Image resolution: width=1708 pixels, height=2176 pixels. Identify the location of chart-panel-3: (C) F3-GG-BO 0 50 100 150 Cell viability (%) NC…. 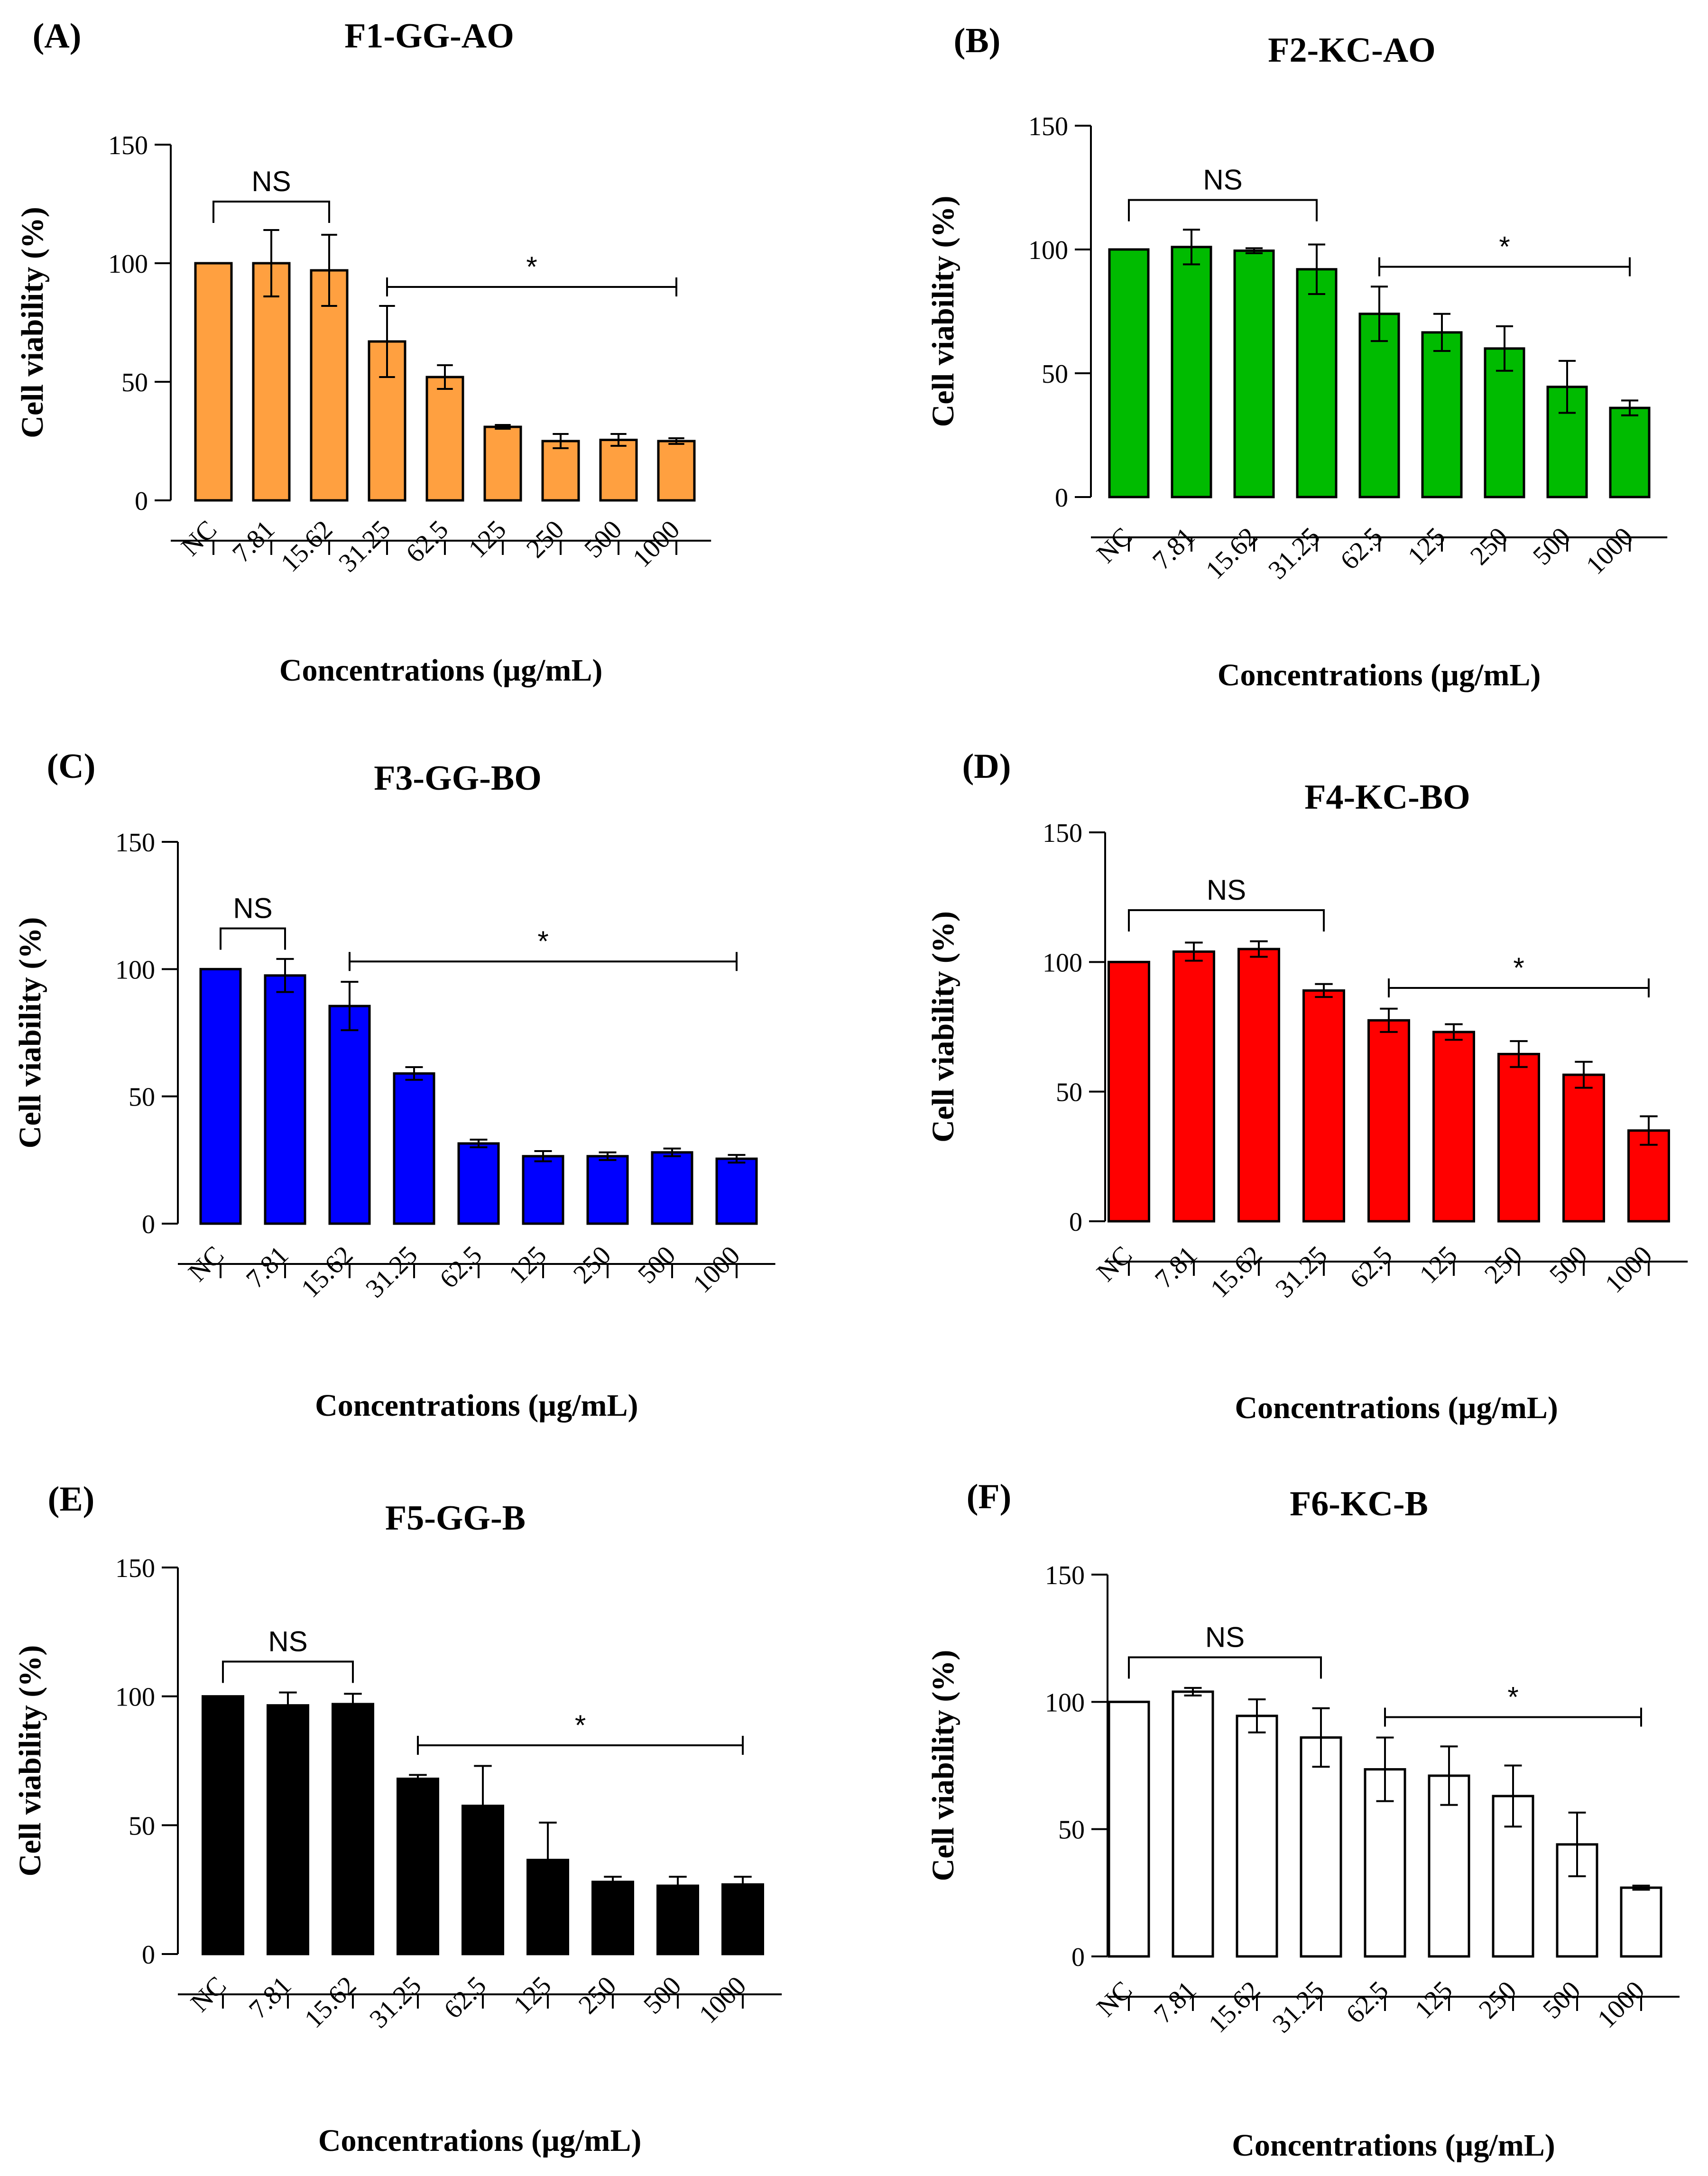
(394, 1085).